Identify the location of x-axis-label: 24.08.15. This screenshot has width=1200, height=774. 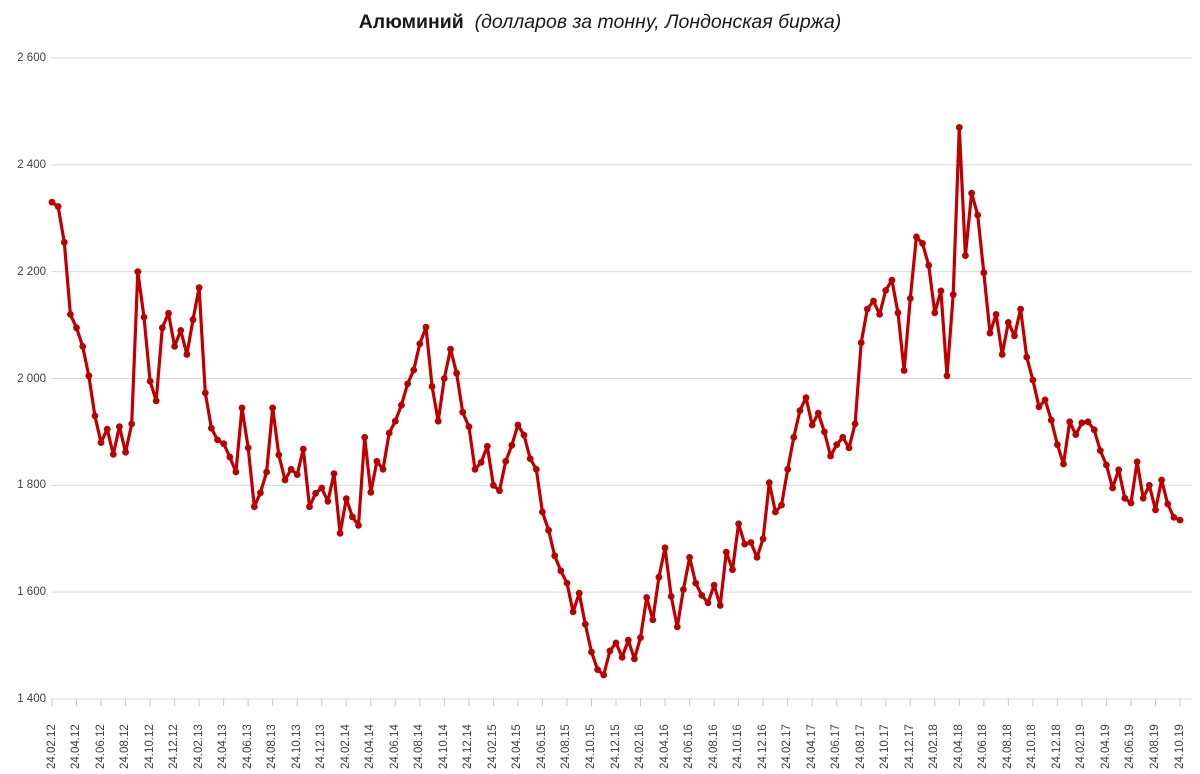
(566, 746).